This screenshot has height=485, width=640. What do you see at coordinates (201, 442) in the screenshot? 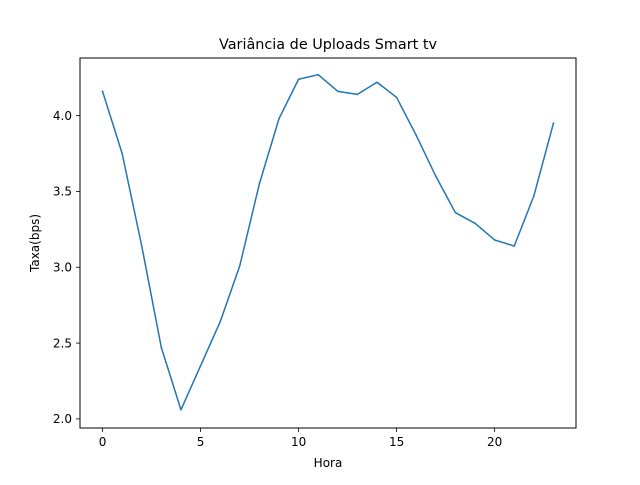
I see `x-tick-label: 5` at bounding box center [201, 442].